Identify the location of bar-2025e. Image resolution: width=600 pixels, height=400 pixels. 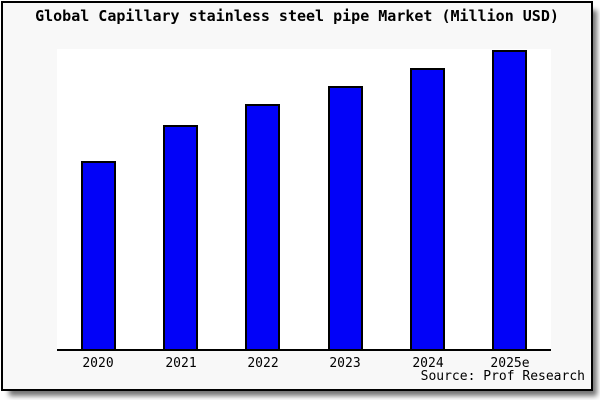
(509, 199).